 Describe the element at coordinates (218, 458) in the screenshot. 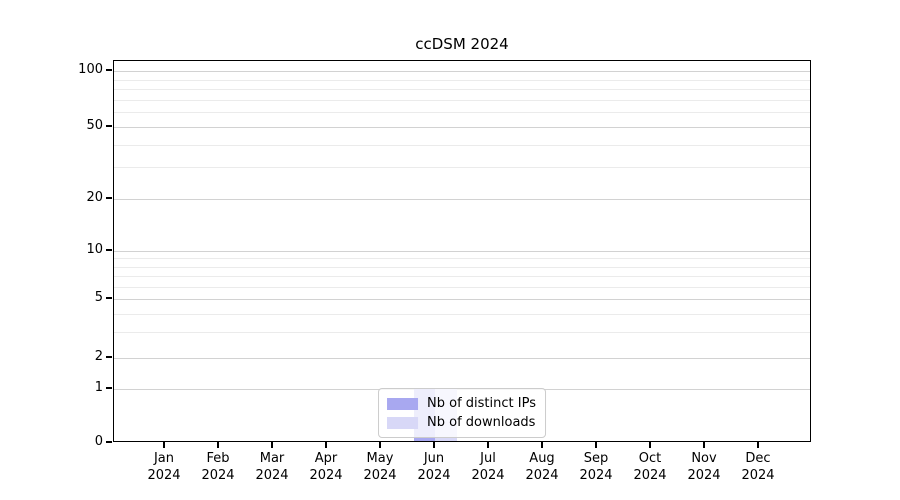

I see `x-tick-month: Feb` at that location.